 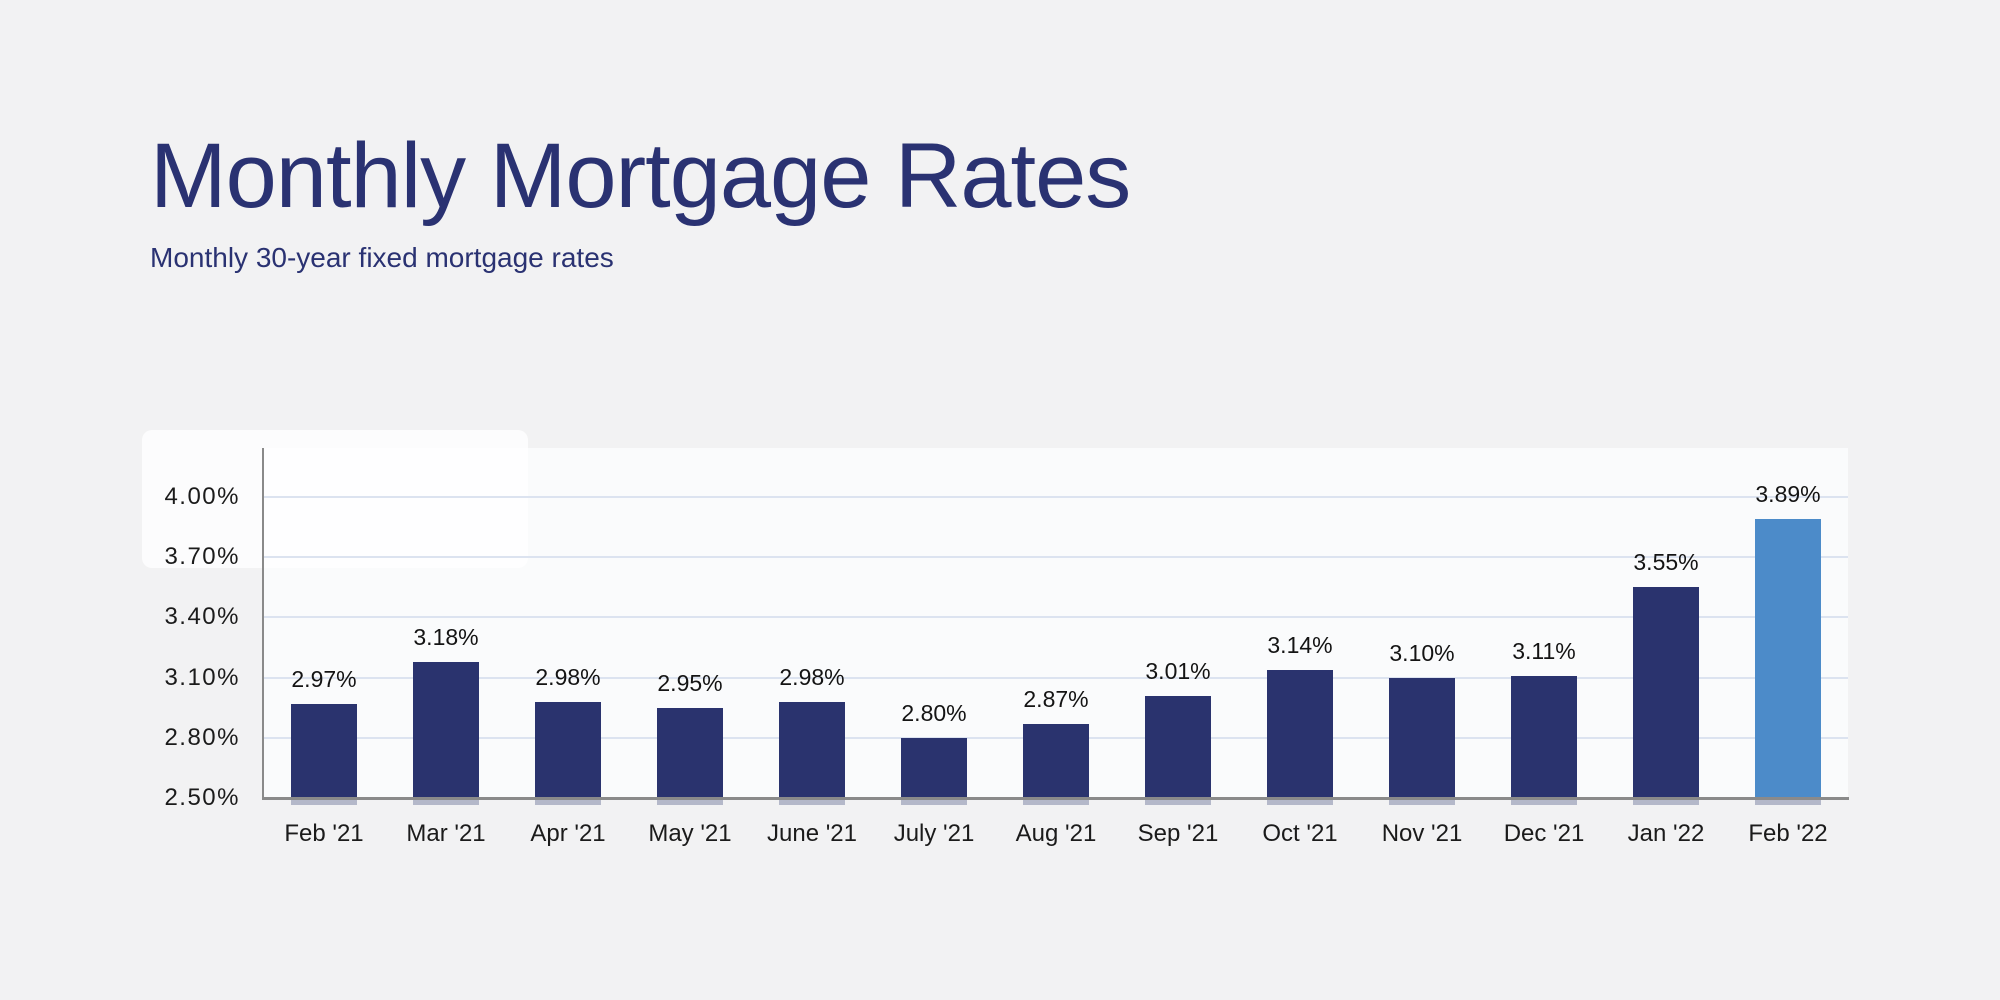 What do you see at coordinates (1788, 833) in the screenshot?
I see `x-axis-tick-label: Feb '22` at bounding box center [1788, 833].